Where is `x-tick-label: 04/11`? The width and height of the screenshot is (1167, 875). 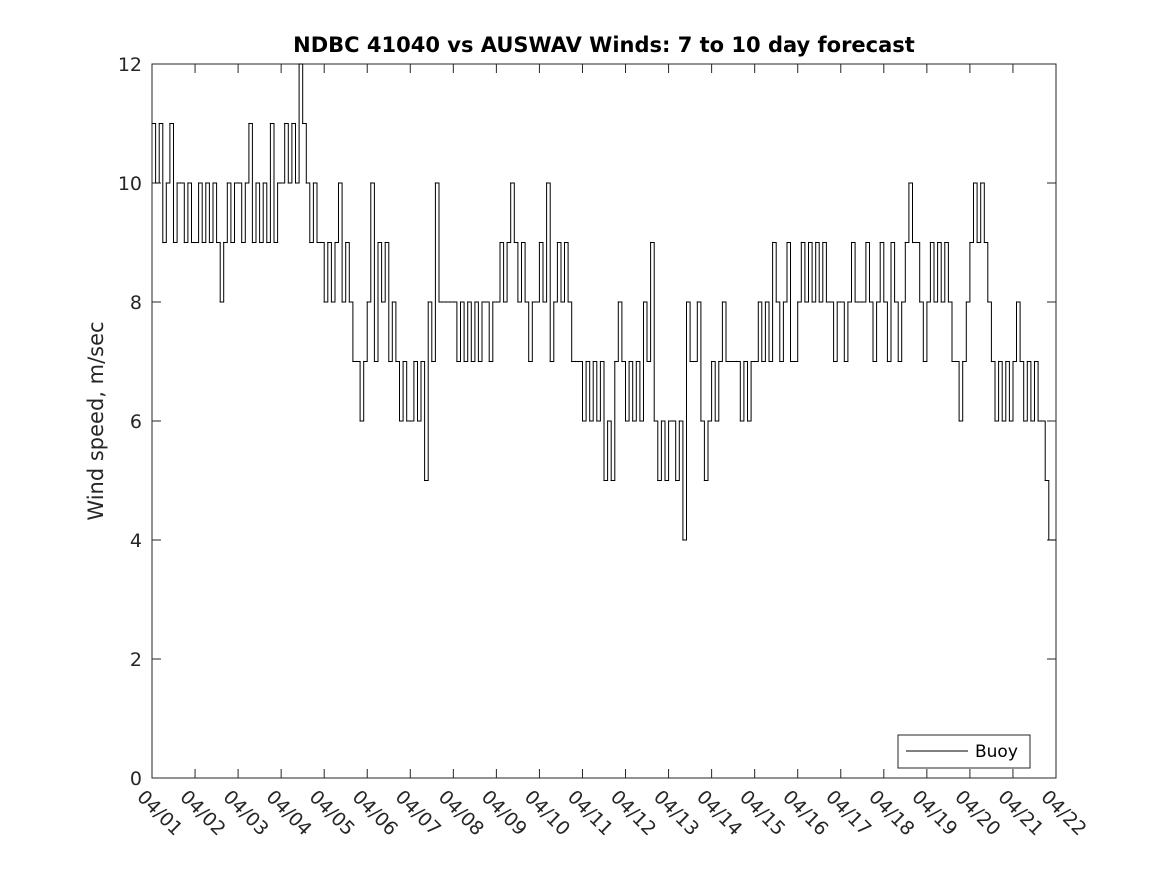
x-tick-label: 04/11 is located at coordinates (590, 813).